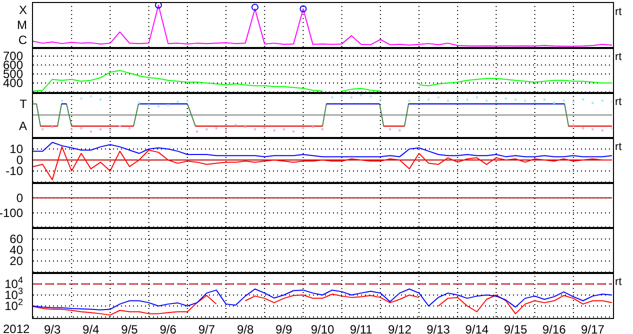  I want to click on x-tick-label: 9/9, so click(284, 328).